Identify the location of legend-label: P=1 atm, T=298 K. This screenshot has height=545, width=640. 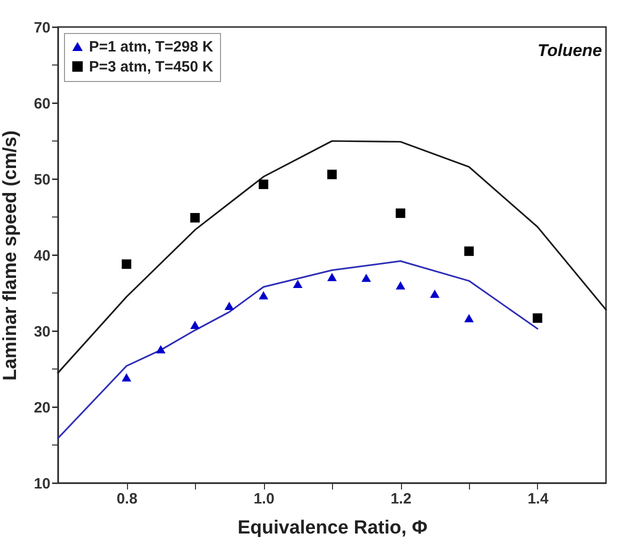
(151, 47).